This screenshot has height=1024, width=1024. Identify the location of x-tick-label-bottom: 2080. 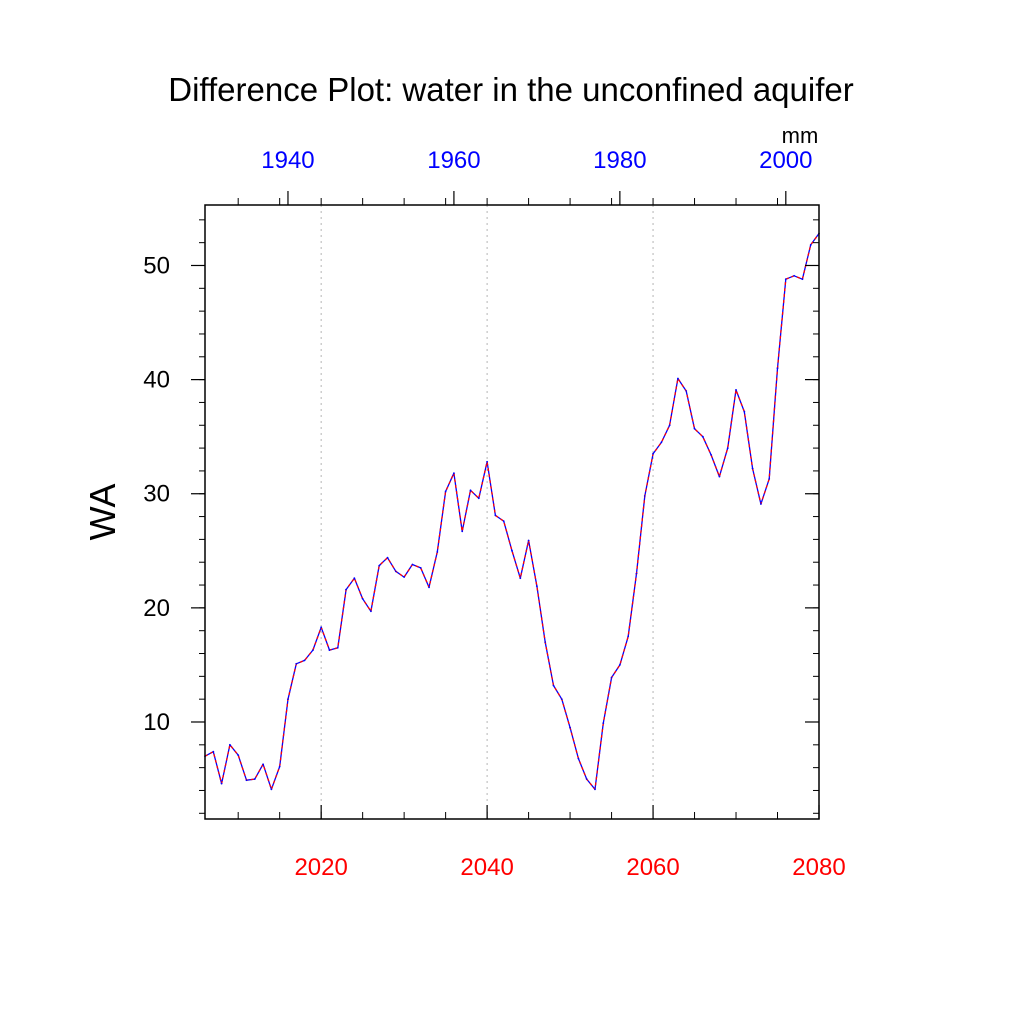
(818, 867).